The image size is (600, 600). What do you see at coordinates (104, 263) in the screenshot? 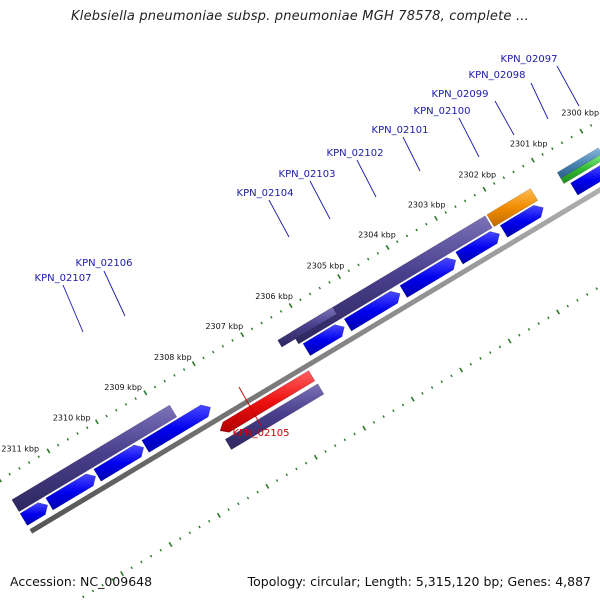
I see `gene-label: KPN_02106` at bounding box center [104, 263].